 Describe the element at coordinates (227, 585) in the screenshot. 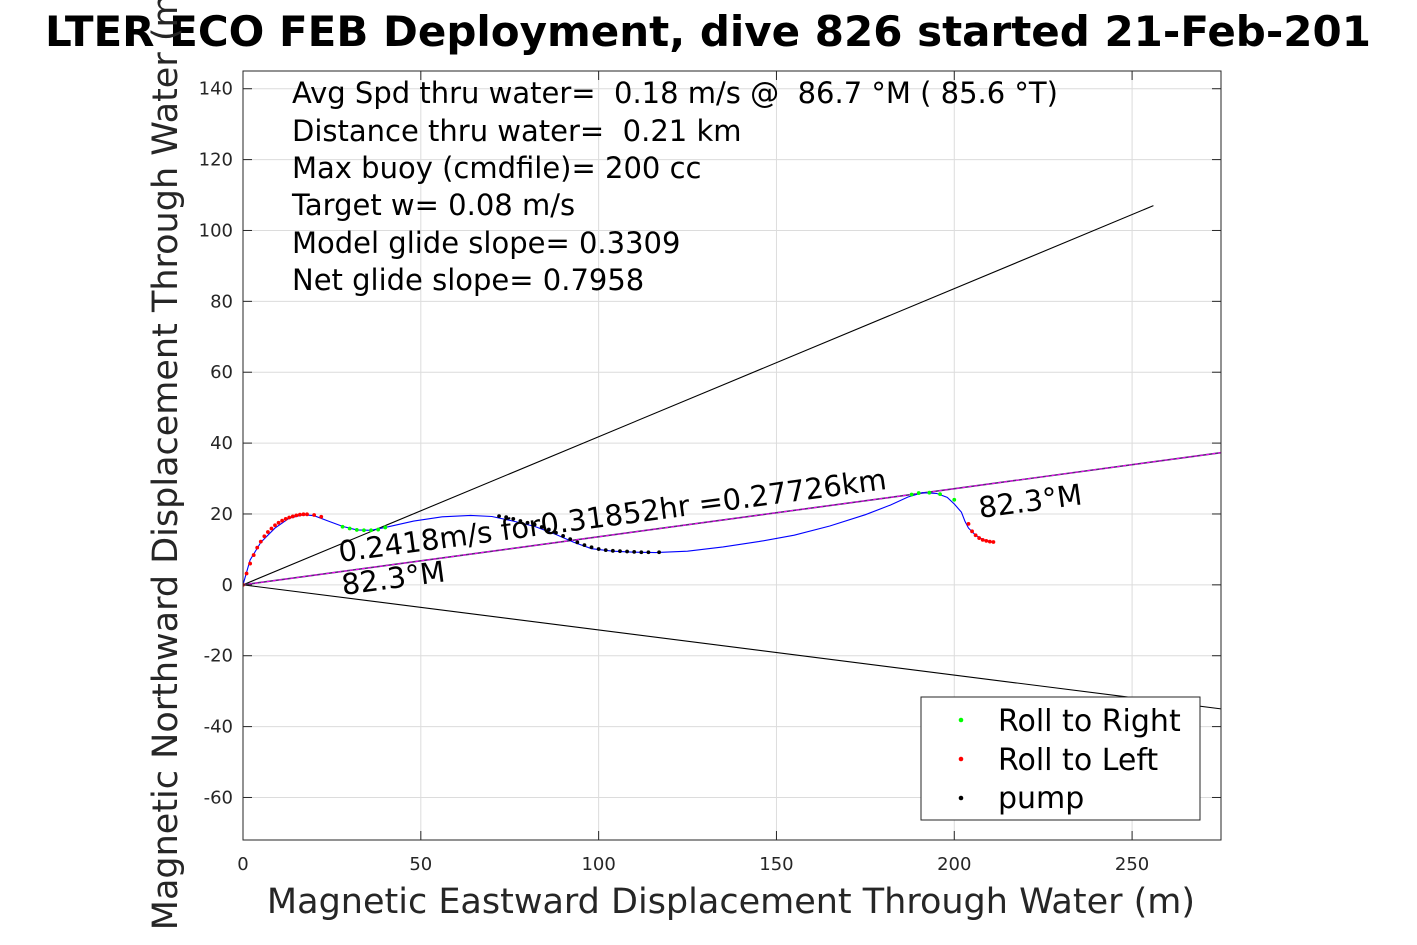

I see `y-tick-label: 0` at that location.